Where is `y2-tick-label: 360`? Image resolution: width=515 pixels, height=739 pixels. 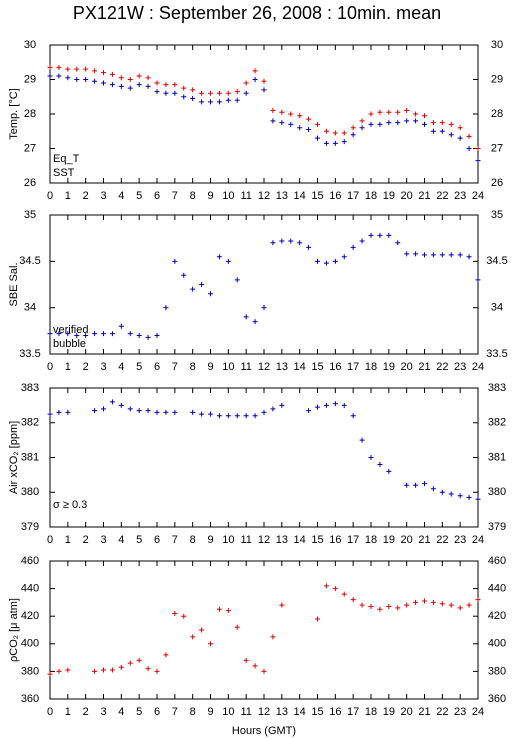 y2-tick-label: 360 is located at coordinates (497, 699).